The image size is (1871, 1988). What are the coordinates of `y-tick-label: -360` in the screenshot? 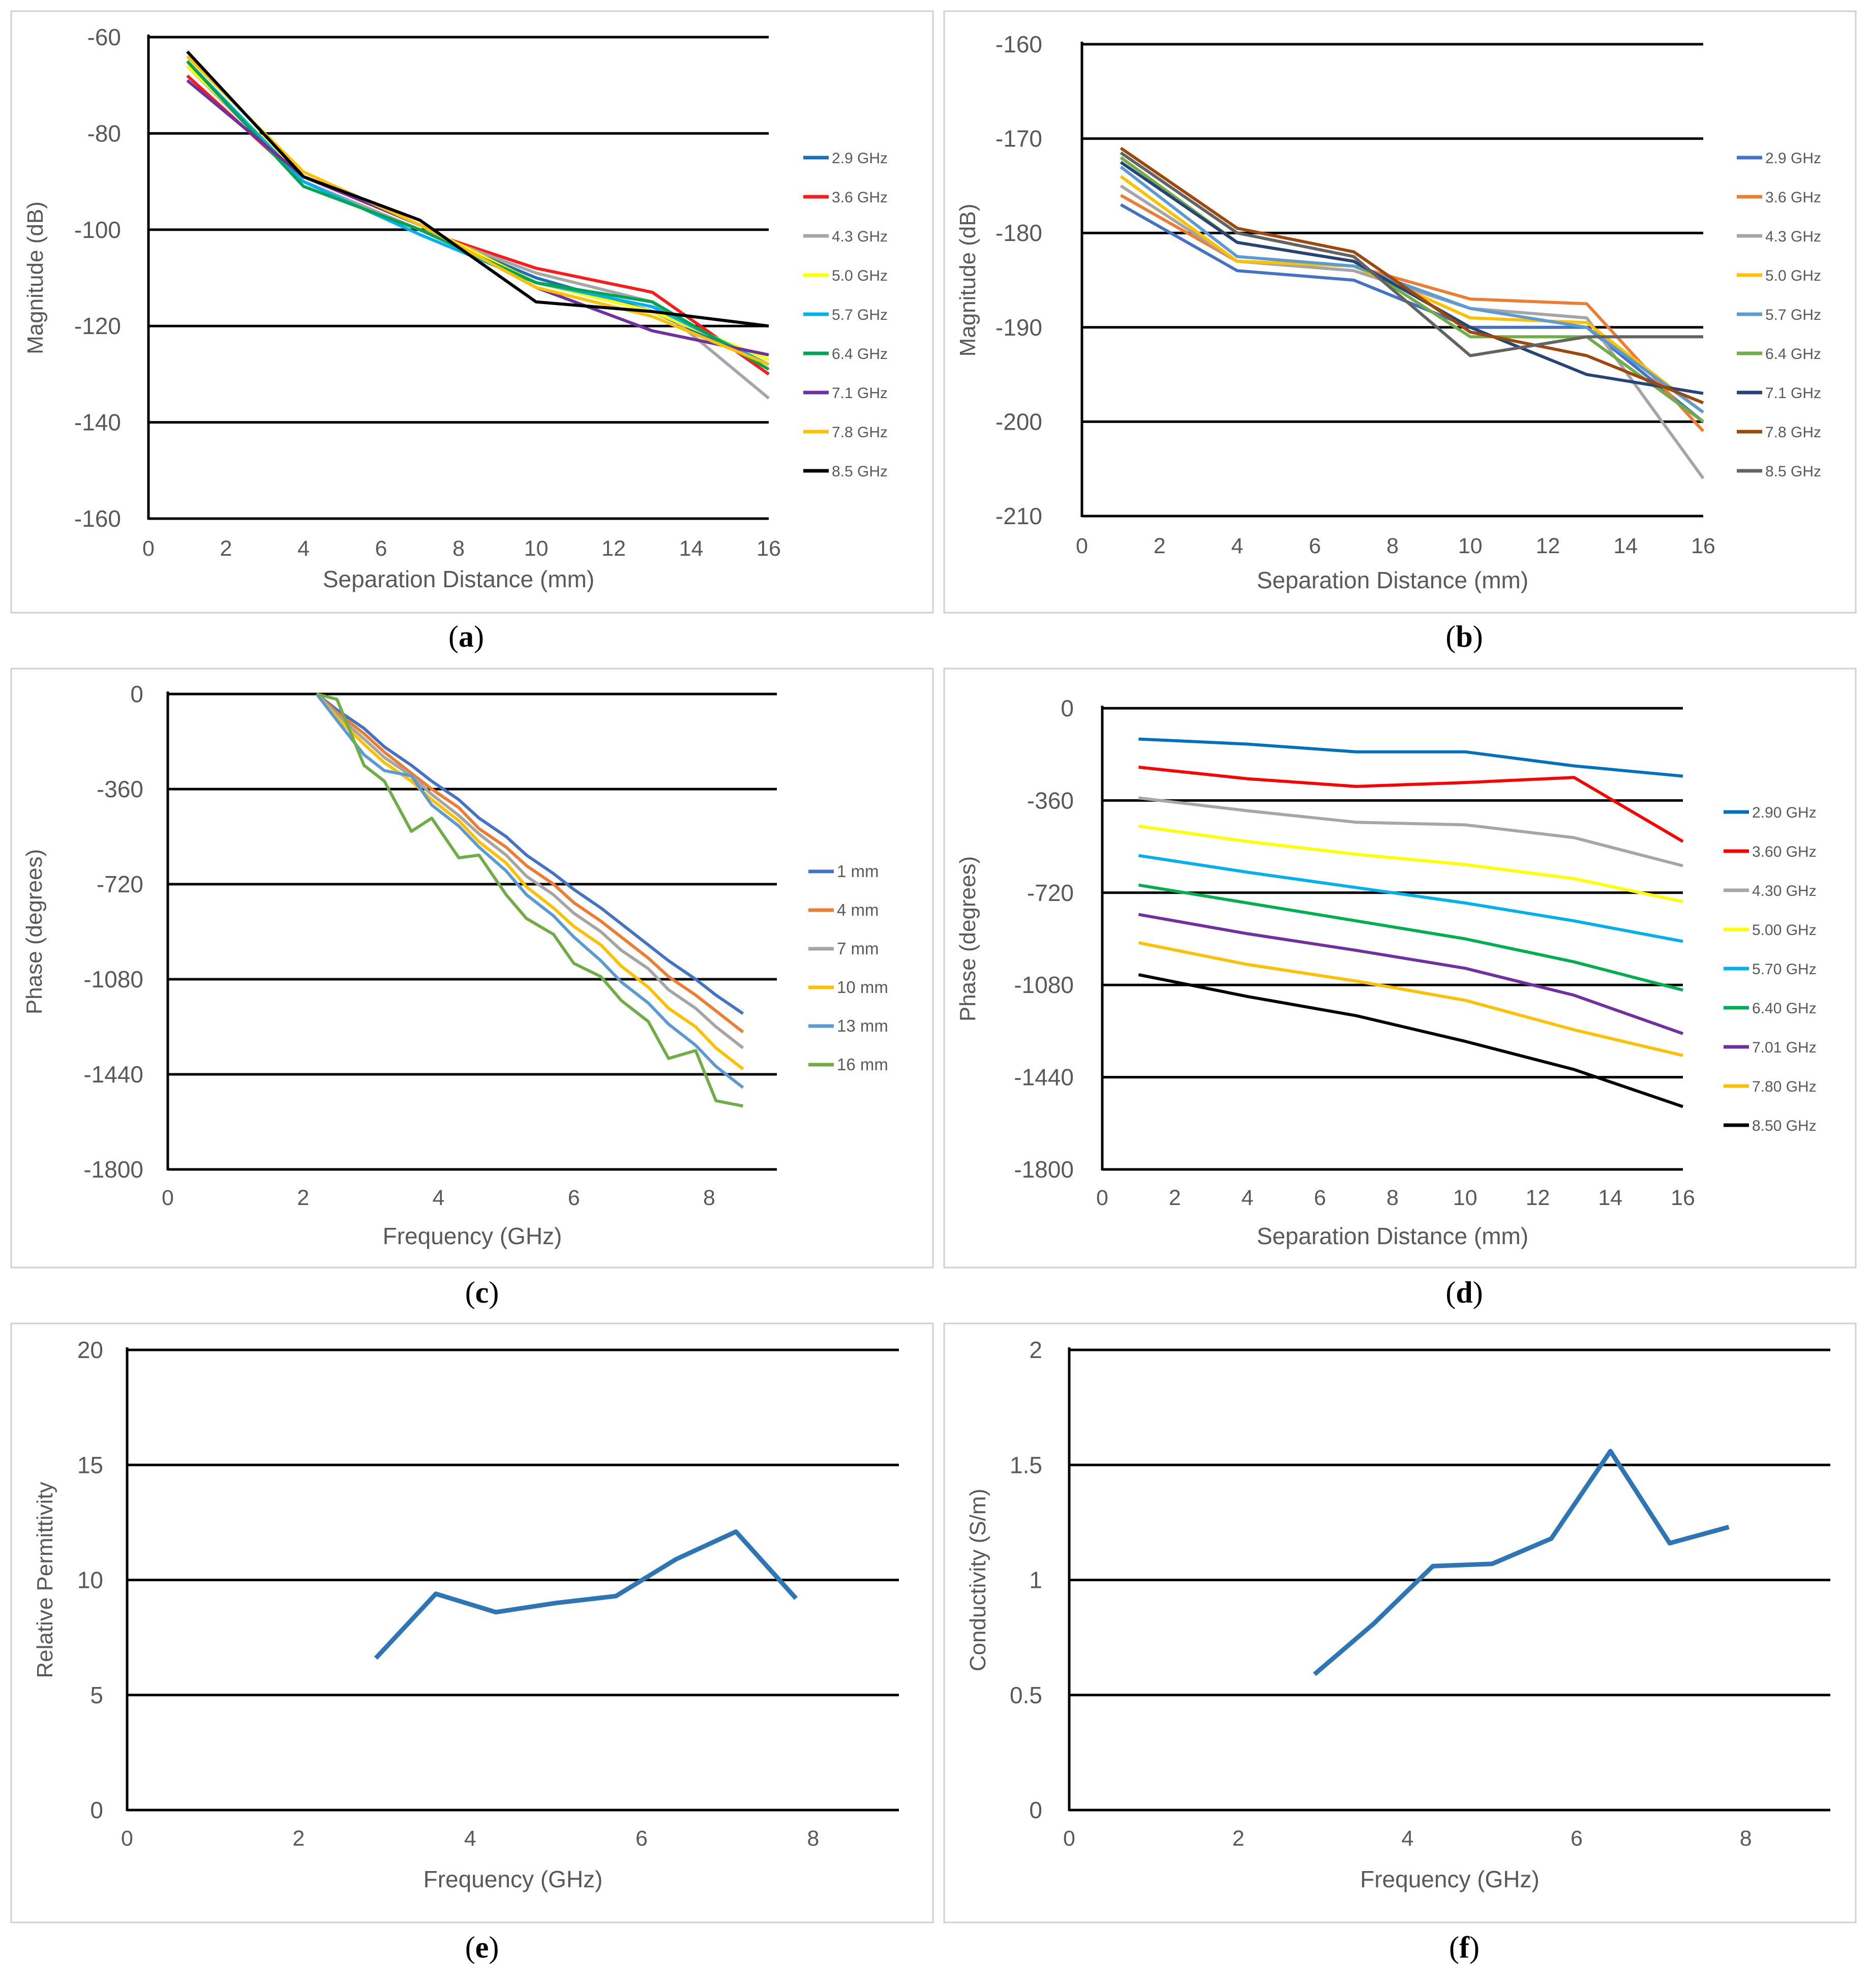 It's located at (1050, 800).